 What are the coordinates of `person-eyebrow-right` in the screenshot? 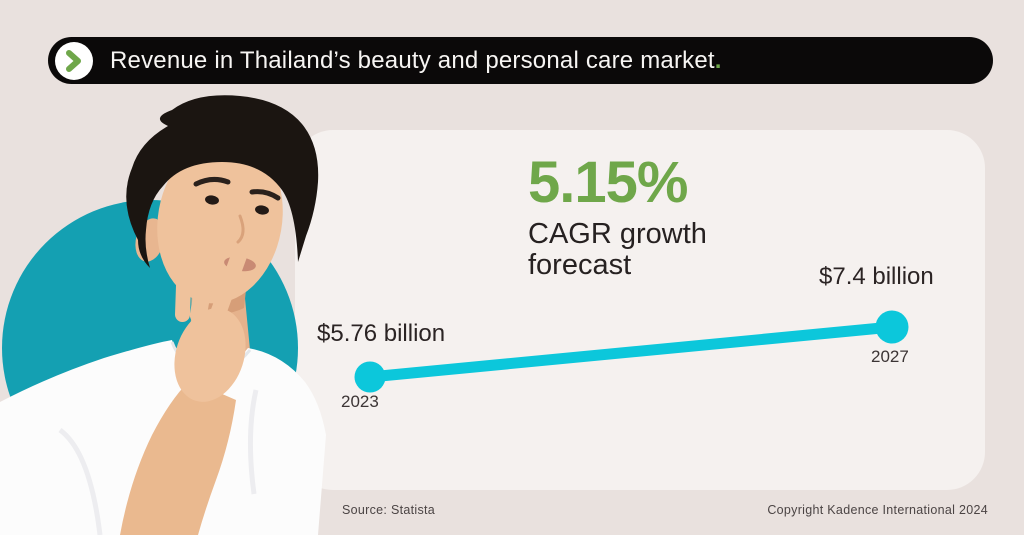 It's located at (265, 195).